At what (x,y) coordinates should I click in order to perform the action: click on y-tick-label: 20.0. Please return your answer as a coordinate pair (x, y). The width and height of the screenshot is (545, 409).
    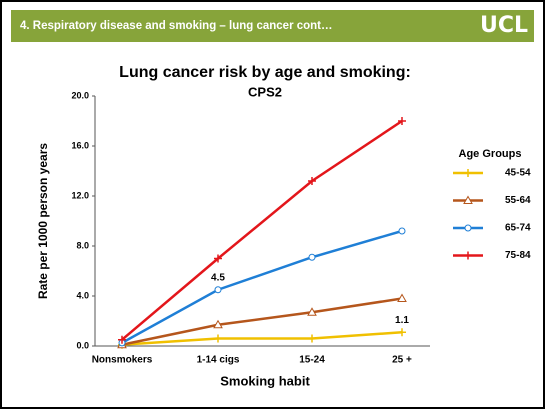
    Looking at the image, I should click on (80, 95).